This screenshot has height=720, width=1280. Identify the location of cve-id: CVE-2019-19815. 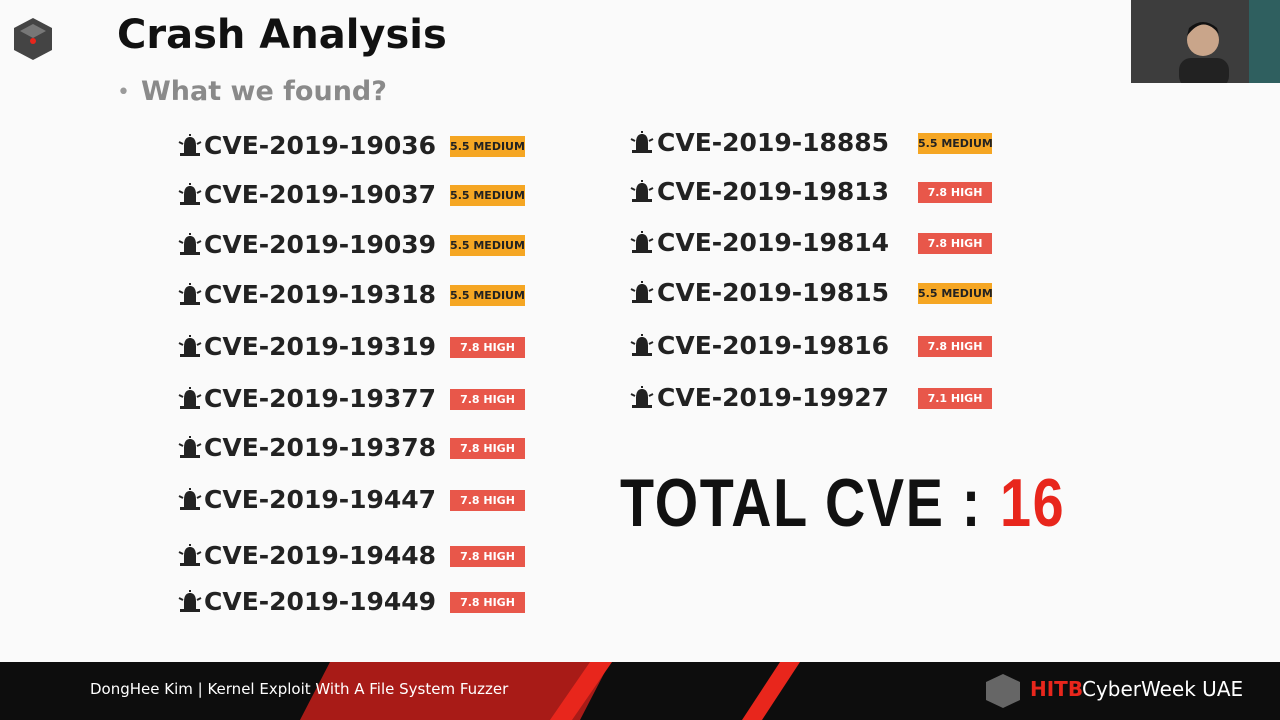
(773, 292).